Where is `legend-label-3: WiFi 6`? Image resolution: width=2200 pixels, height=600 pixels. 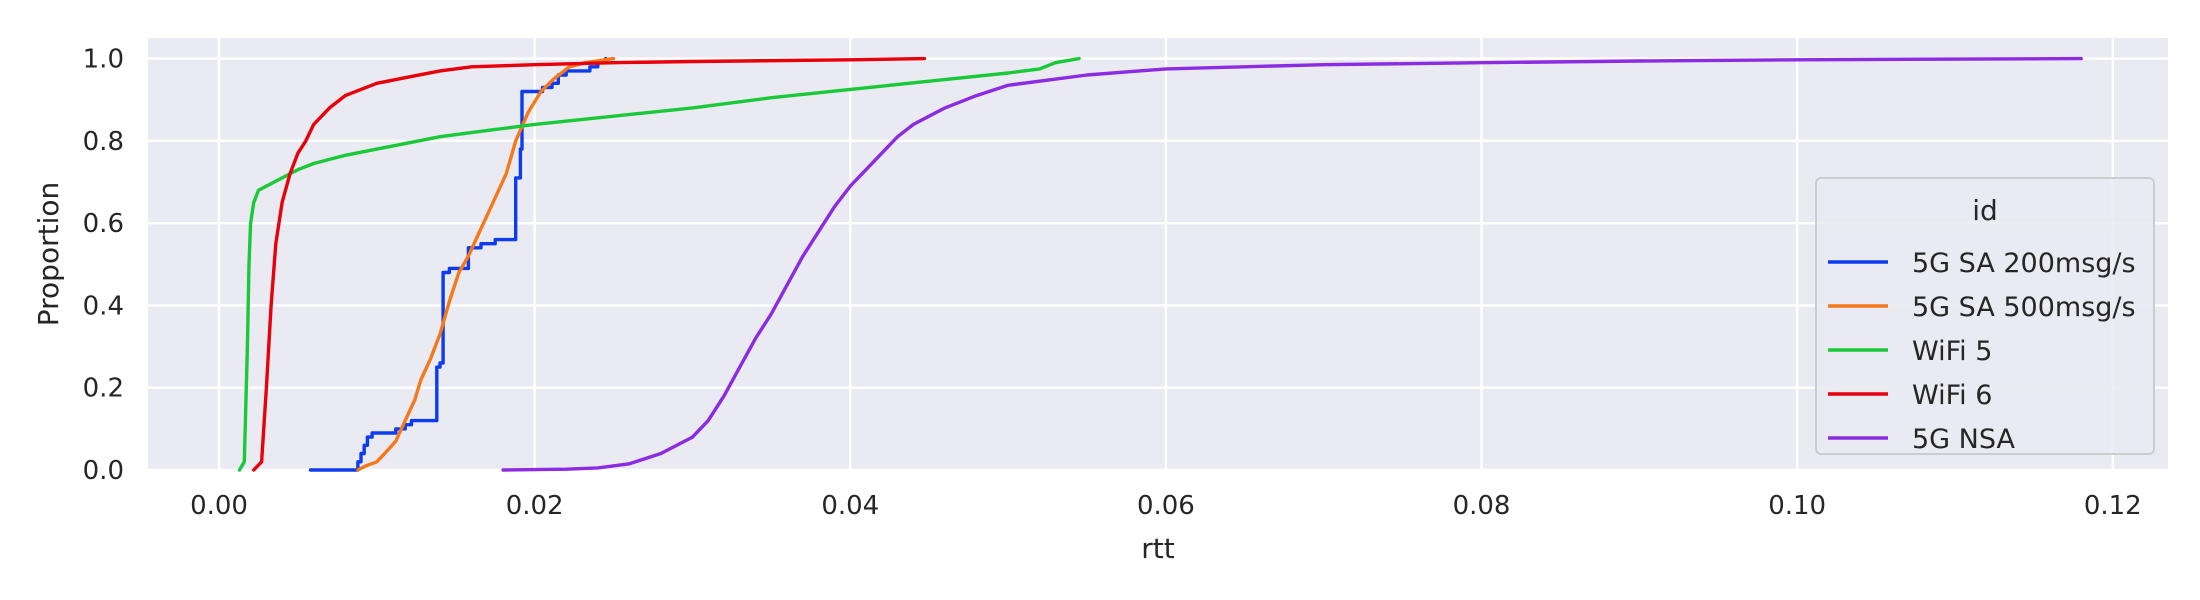 legend-label-3: WiFi 6 is located at coordinates (1952, 395).